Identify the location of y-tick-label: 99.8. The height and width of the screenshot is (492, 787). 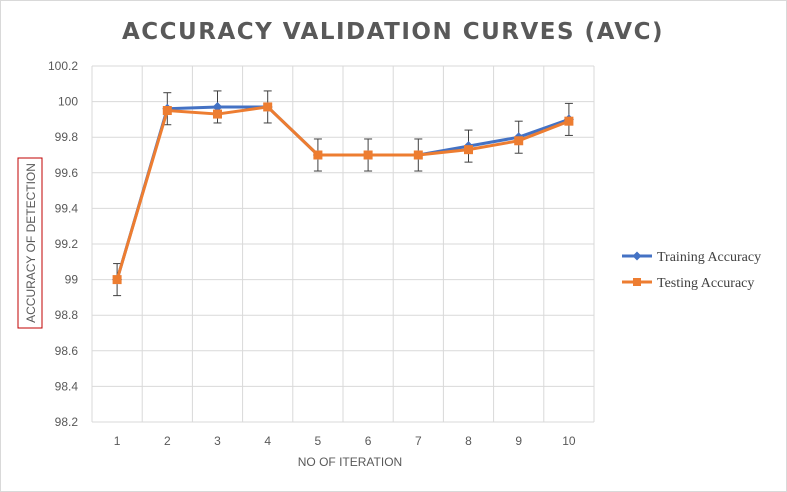
(67, 137).